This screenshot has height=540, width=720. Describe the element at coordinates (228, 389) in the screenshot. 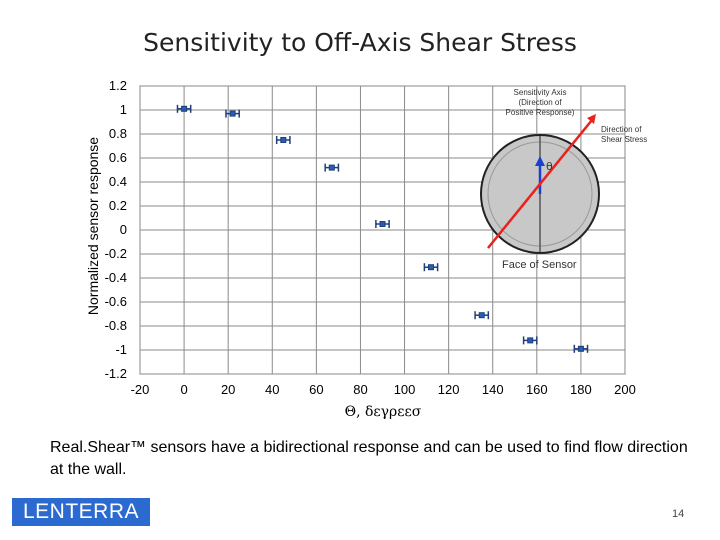

I see `x-tick-label: 20` at that location.